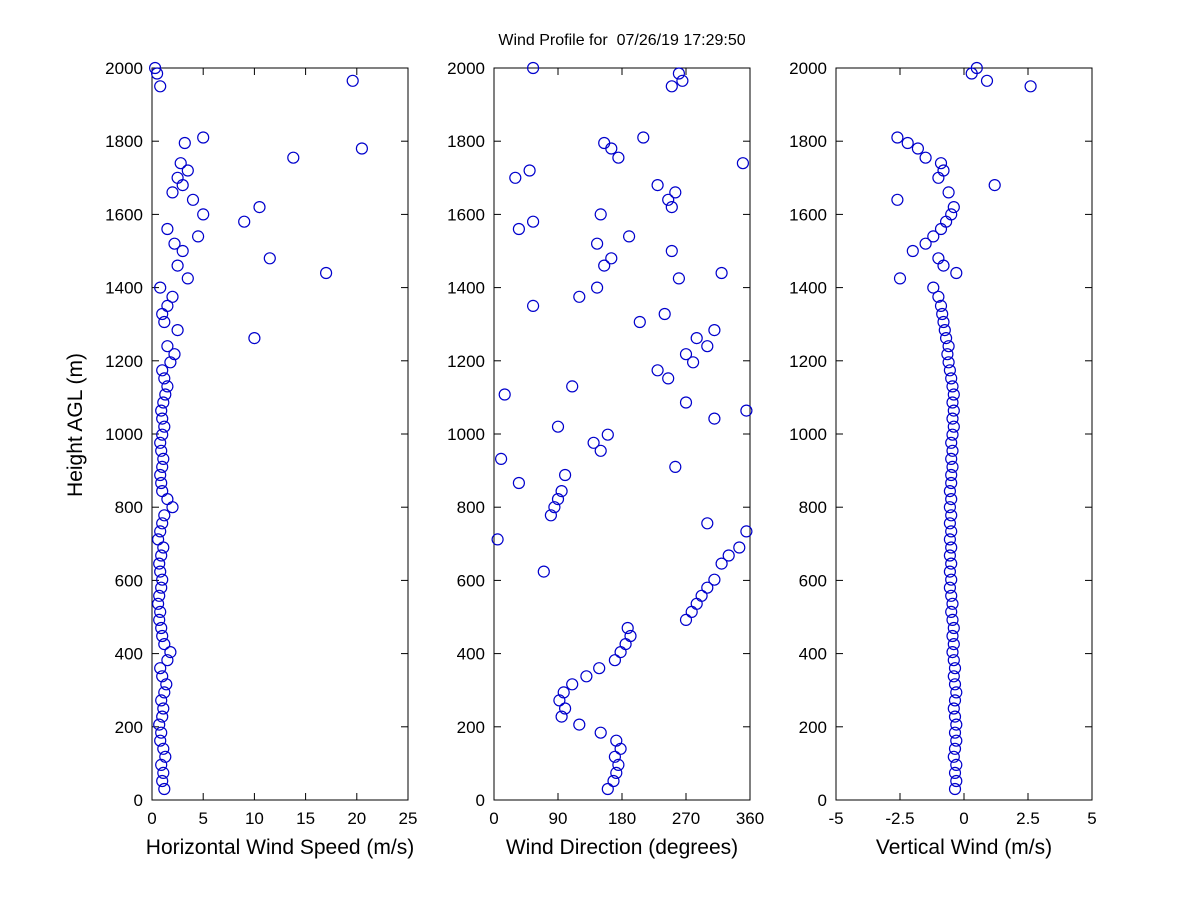 This screenshot has height=900, width=1200. Describe the element at coordinates (964, 847) in the screenshot. I see `x-axis-label-vertical-wind: Vertical Wind (m/s)` at that location.